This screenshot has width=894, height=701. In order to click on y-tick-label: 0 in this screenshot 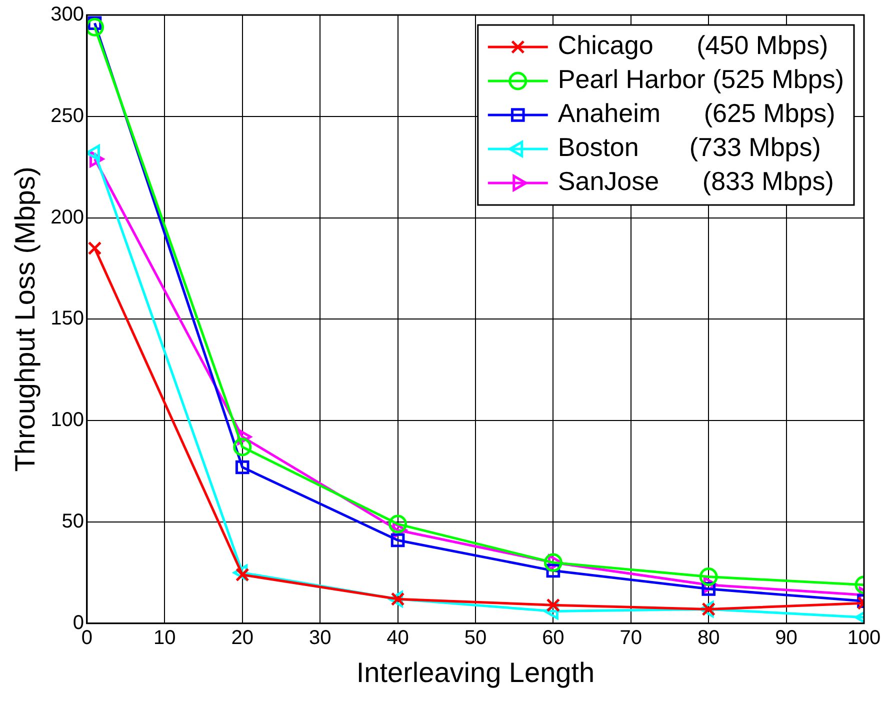, I will do `click(78, 623)`.